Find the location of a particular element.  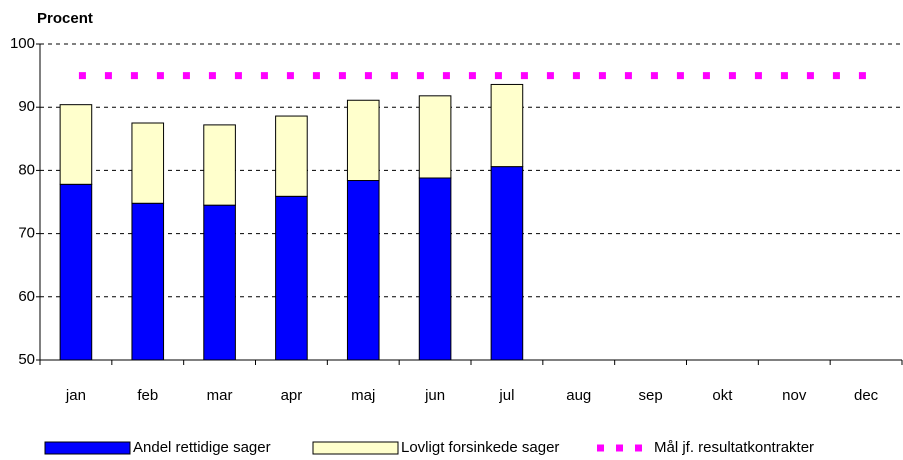

x-tick-label: dec is located at coordinates (866, 395).